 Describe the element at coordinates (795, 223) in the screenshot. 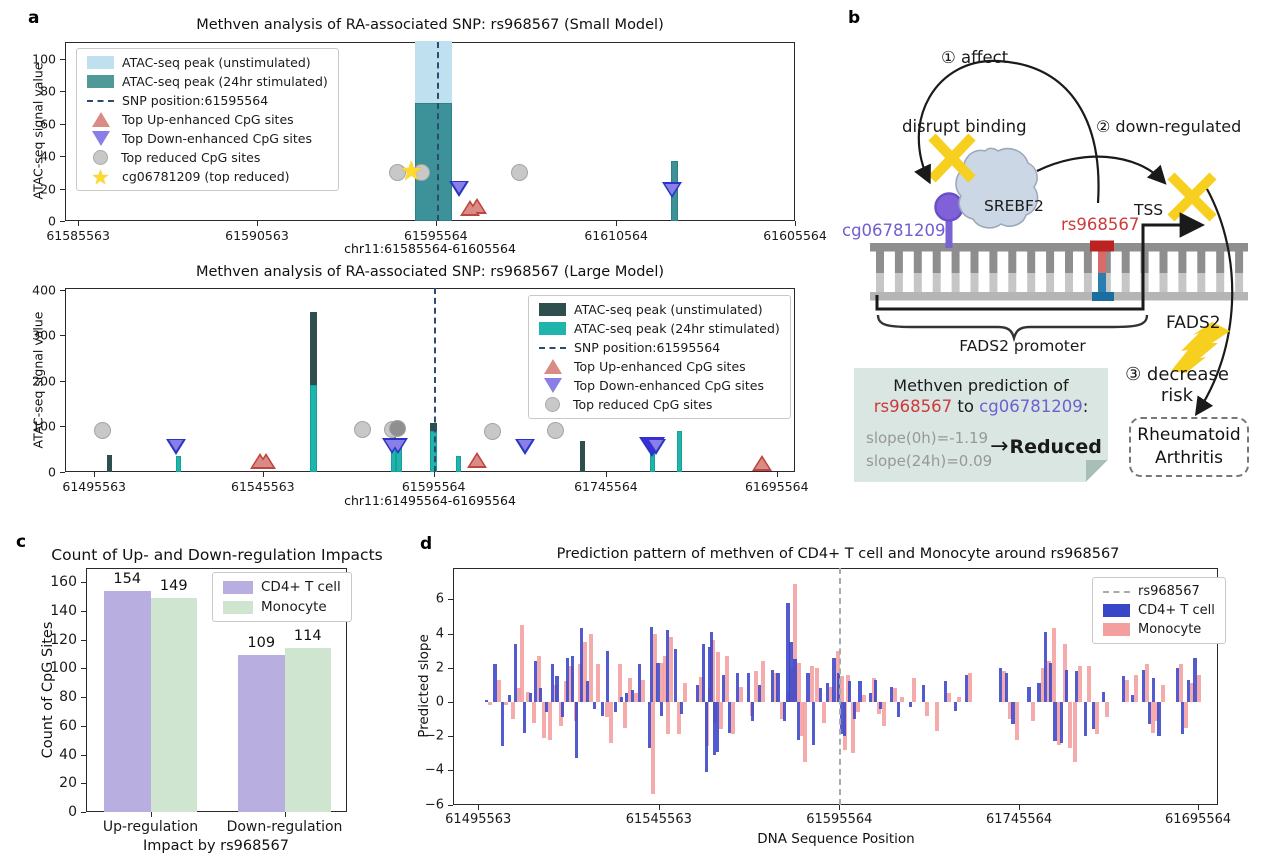

I see `a_small-x-tick-mark` at that location.